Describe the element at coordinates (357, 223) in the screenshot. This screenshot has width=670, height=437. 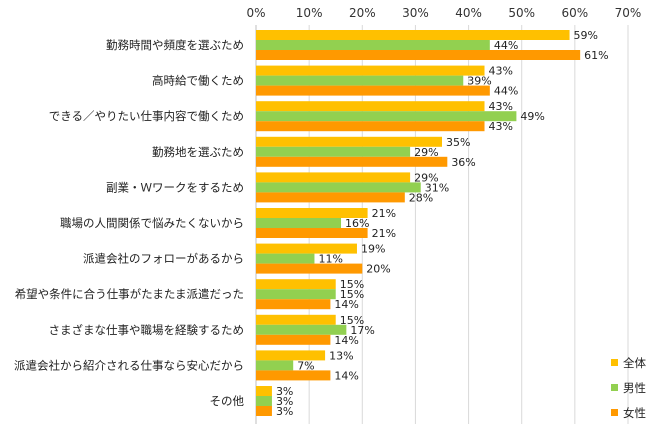
I see `data-label: 16%` at that location.